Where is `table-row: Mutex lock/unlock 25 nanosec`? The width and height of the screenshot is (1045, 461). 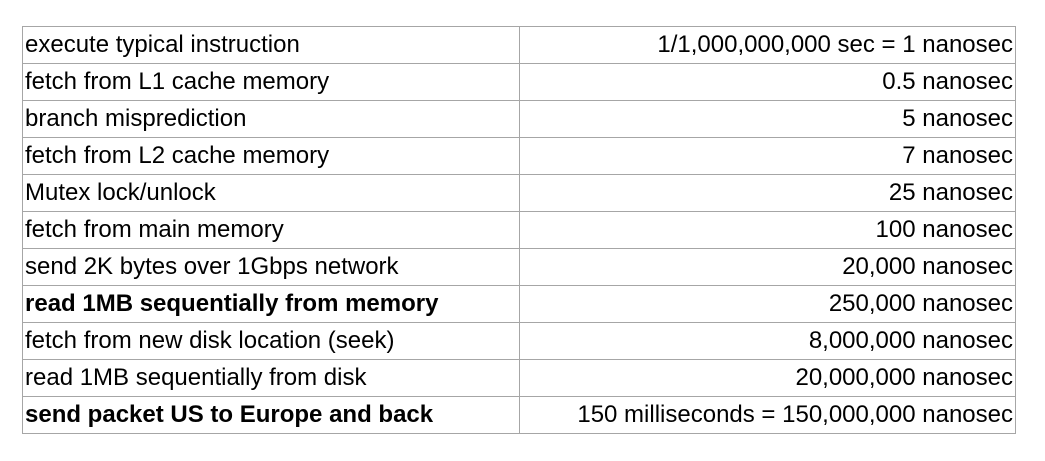 table-row: Mutex lock/unlock 25 nanosec is located at coordinates (519, 193).